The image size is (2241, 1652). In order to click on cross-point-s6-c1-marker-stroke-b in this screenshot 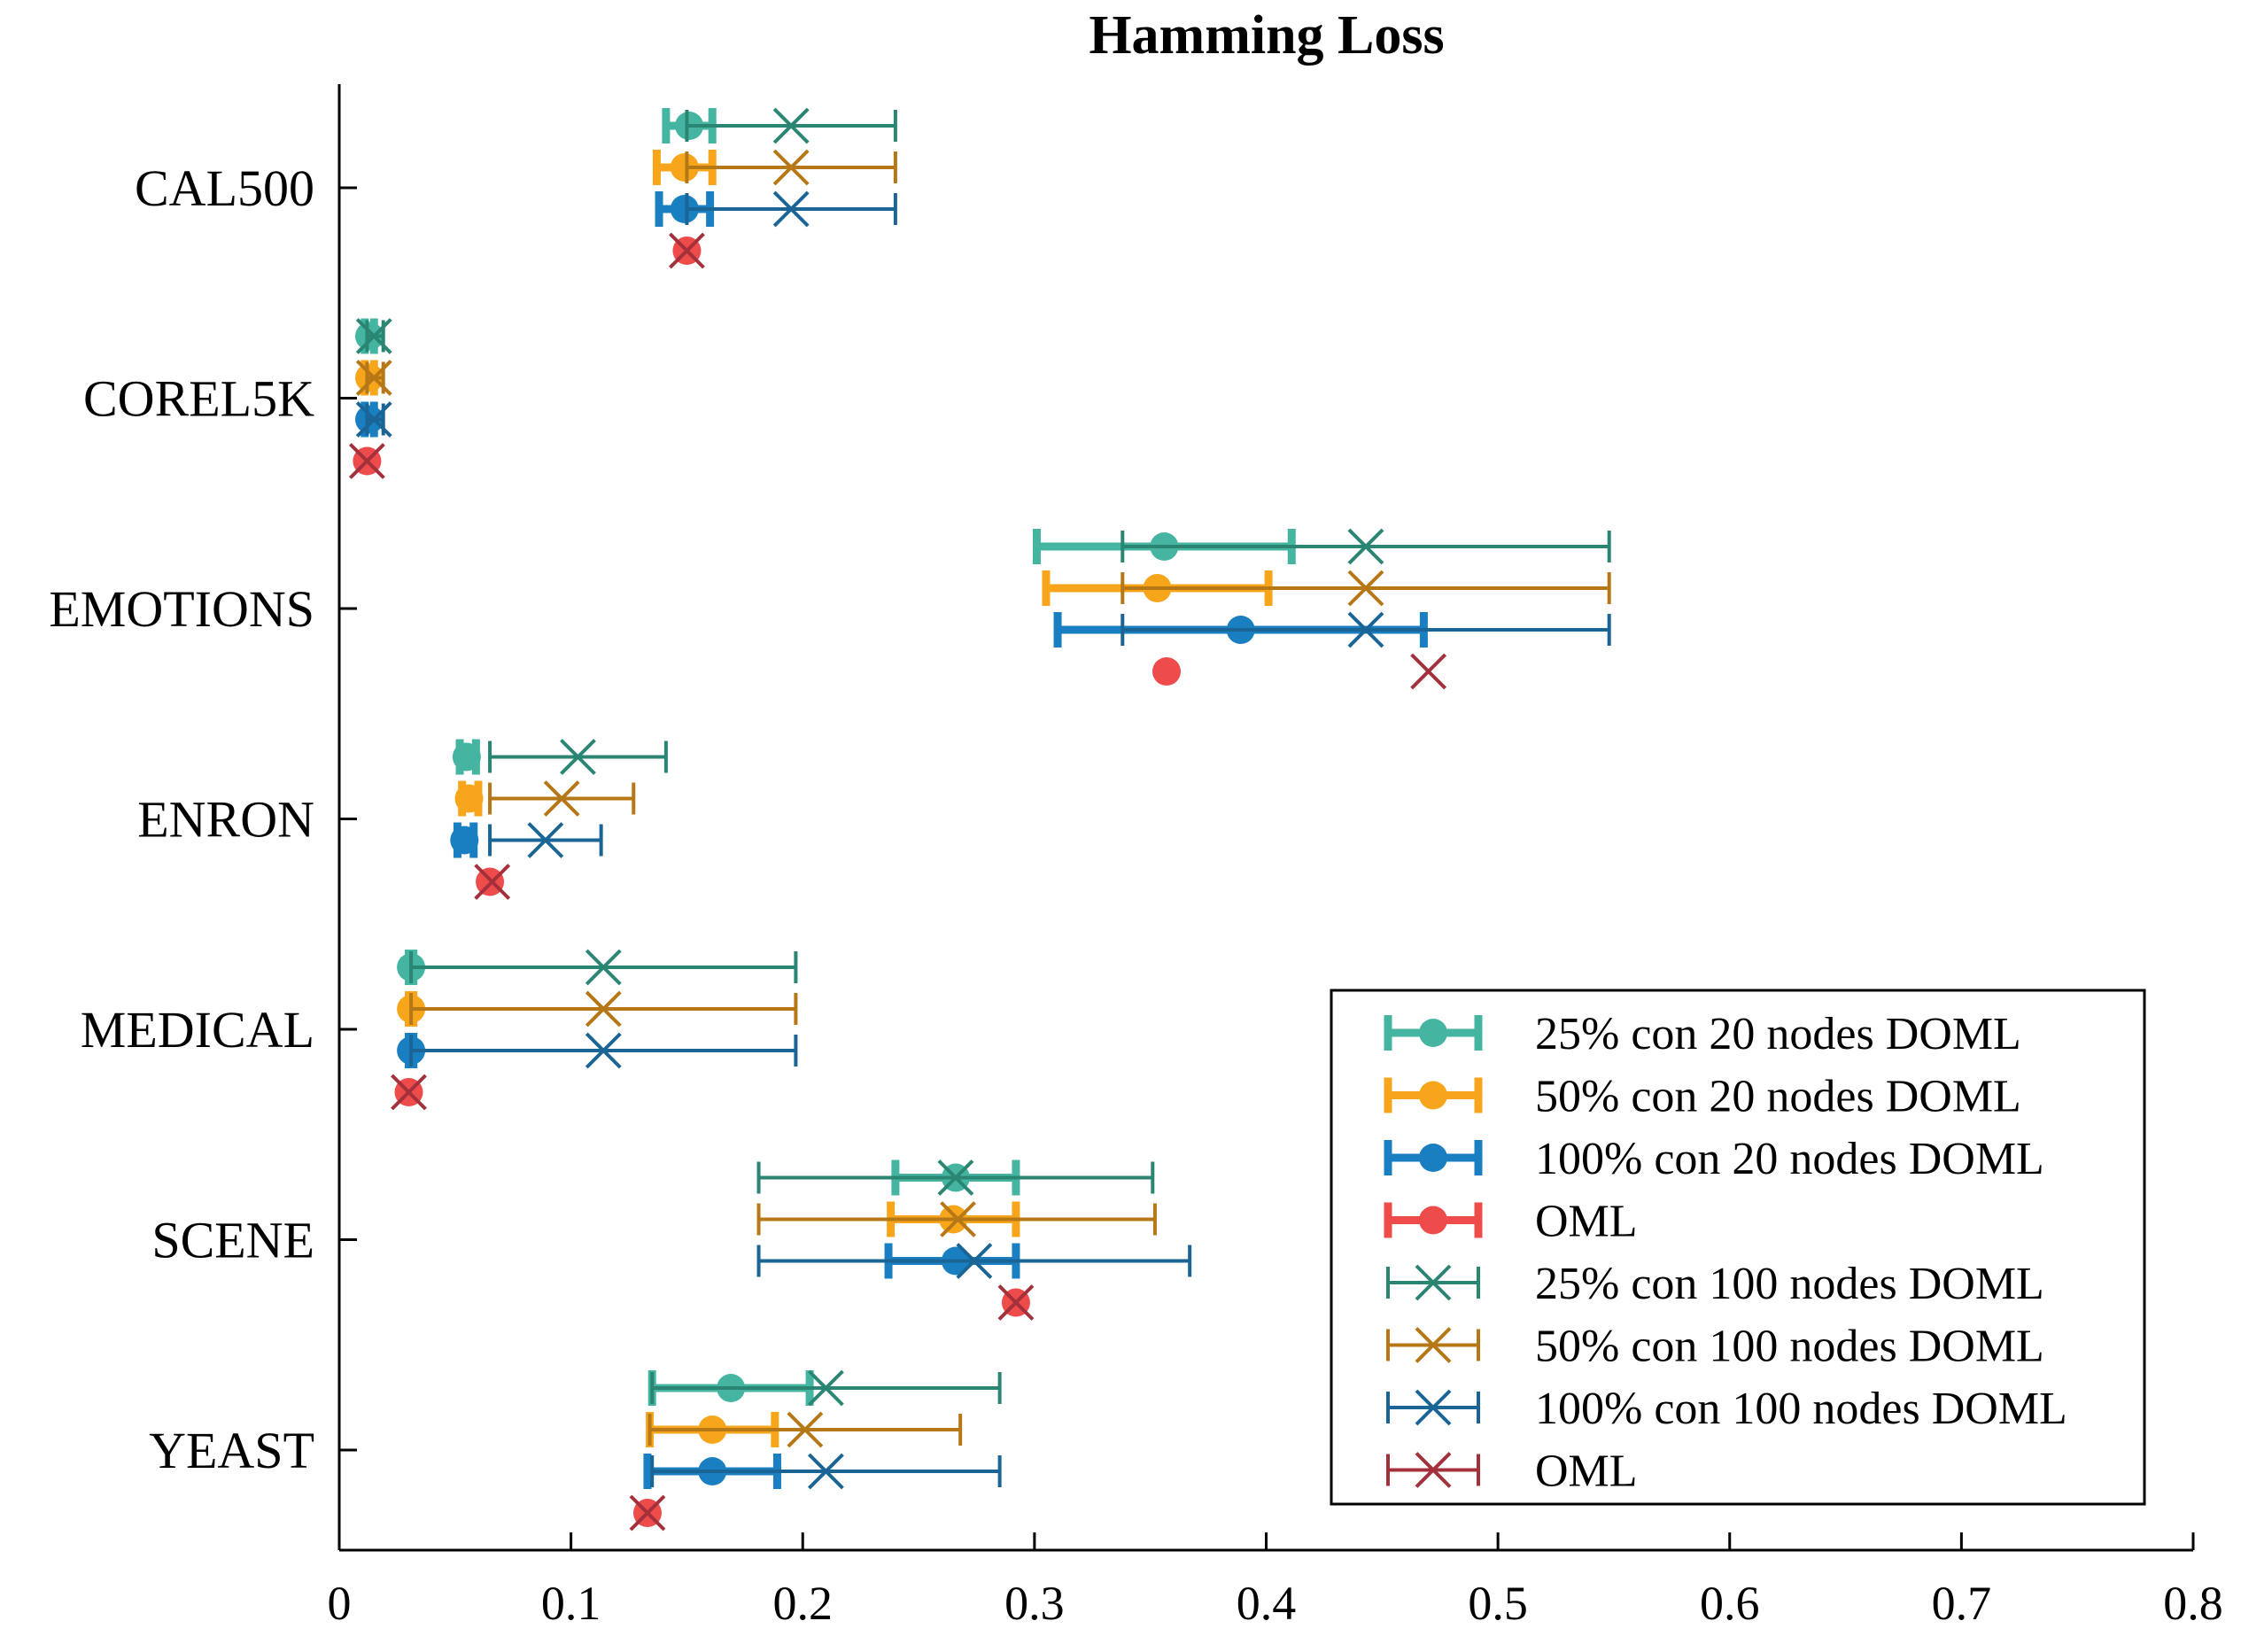, I will do `click(373, 420)`.